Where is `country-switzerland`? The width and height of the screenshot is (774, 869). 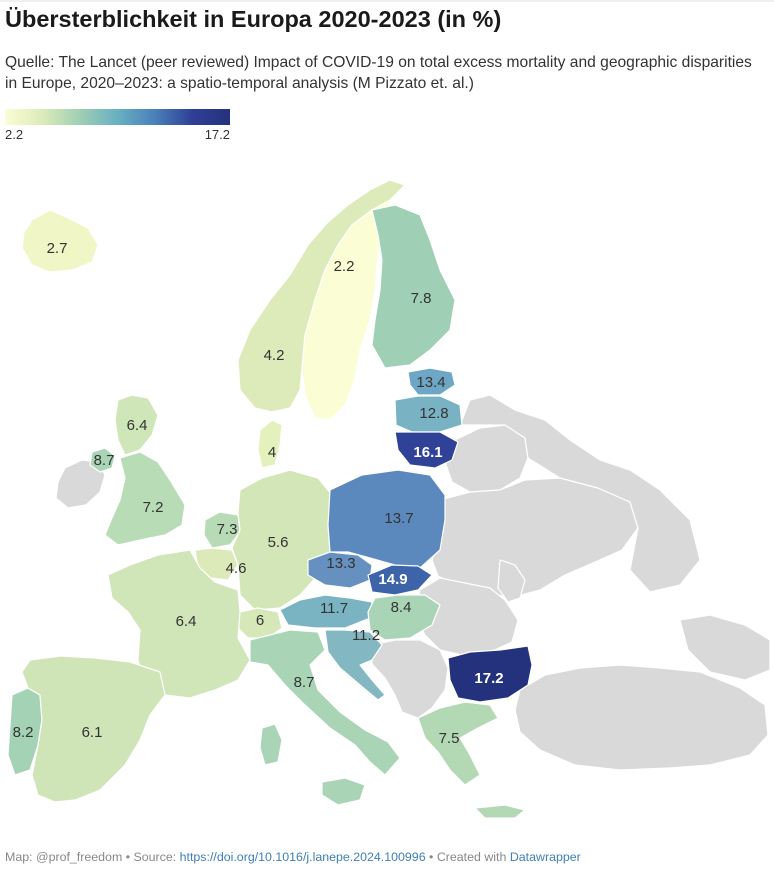 country-switzerland is located at coordinates (260, 623).